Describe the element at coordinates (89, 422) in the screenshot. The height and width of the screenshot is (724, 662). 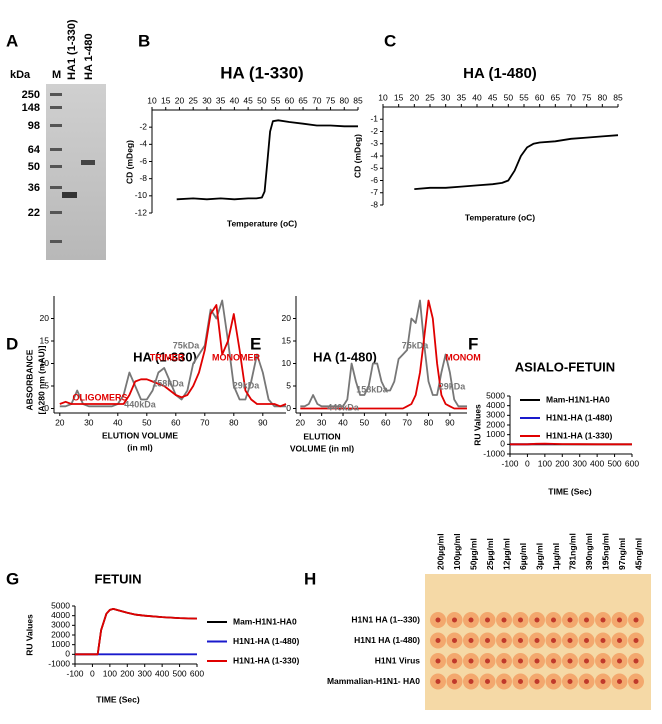
I see `x-tick-label: 30` at that location.